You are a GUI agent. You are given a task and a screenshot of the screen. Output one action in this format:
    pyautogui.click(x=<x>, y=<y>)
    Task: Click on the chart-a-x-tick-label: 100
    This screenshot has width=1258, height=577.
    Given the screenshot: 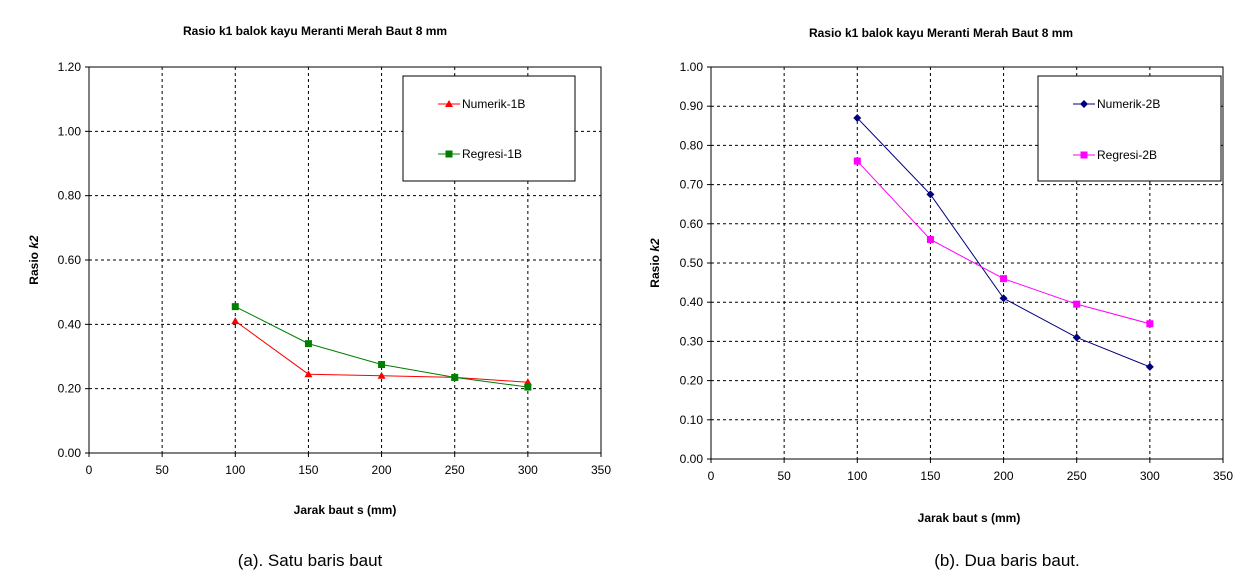 What is the action you would take?
    pyautogui.click(x=235, y=470)
    